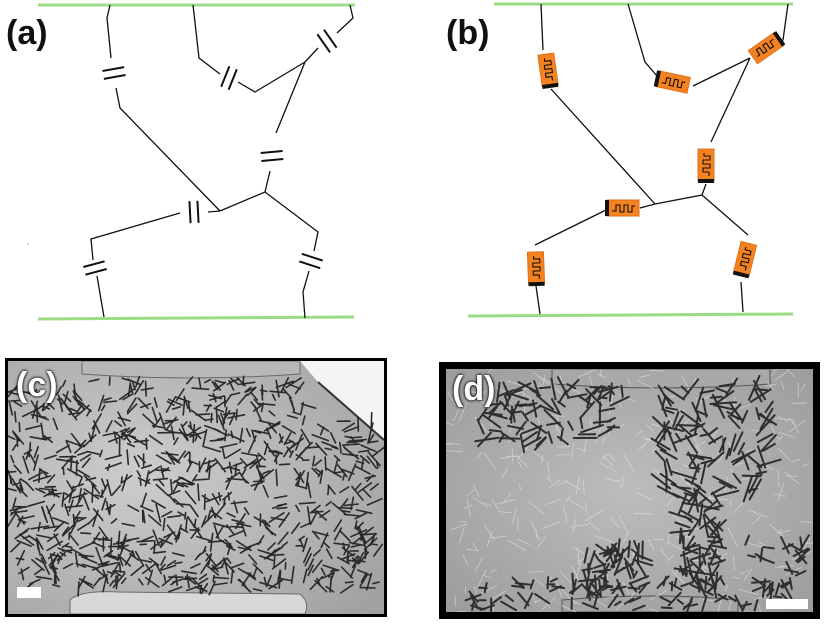 The image size is (826, 626). What do you see at coordinates (27, 33) in the screenshot?
I see `panel-label-a: (a)` at bounding box center [27, 33].